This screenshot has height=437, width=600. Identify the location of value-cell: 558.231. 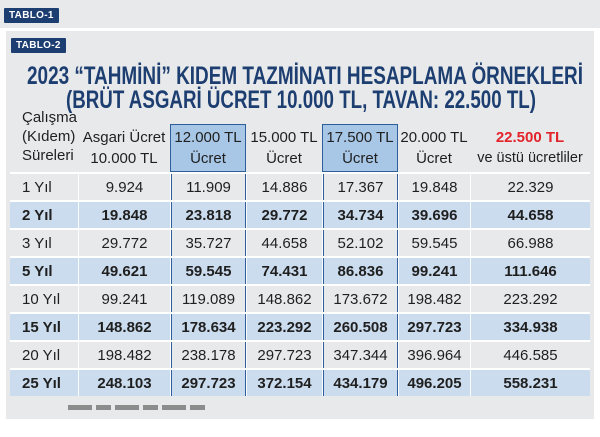
(530, 383).